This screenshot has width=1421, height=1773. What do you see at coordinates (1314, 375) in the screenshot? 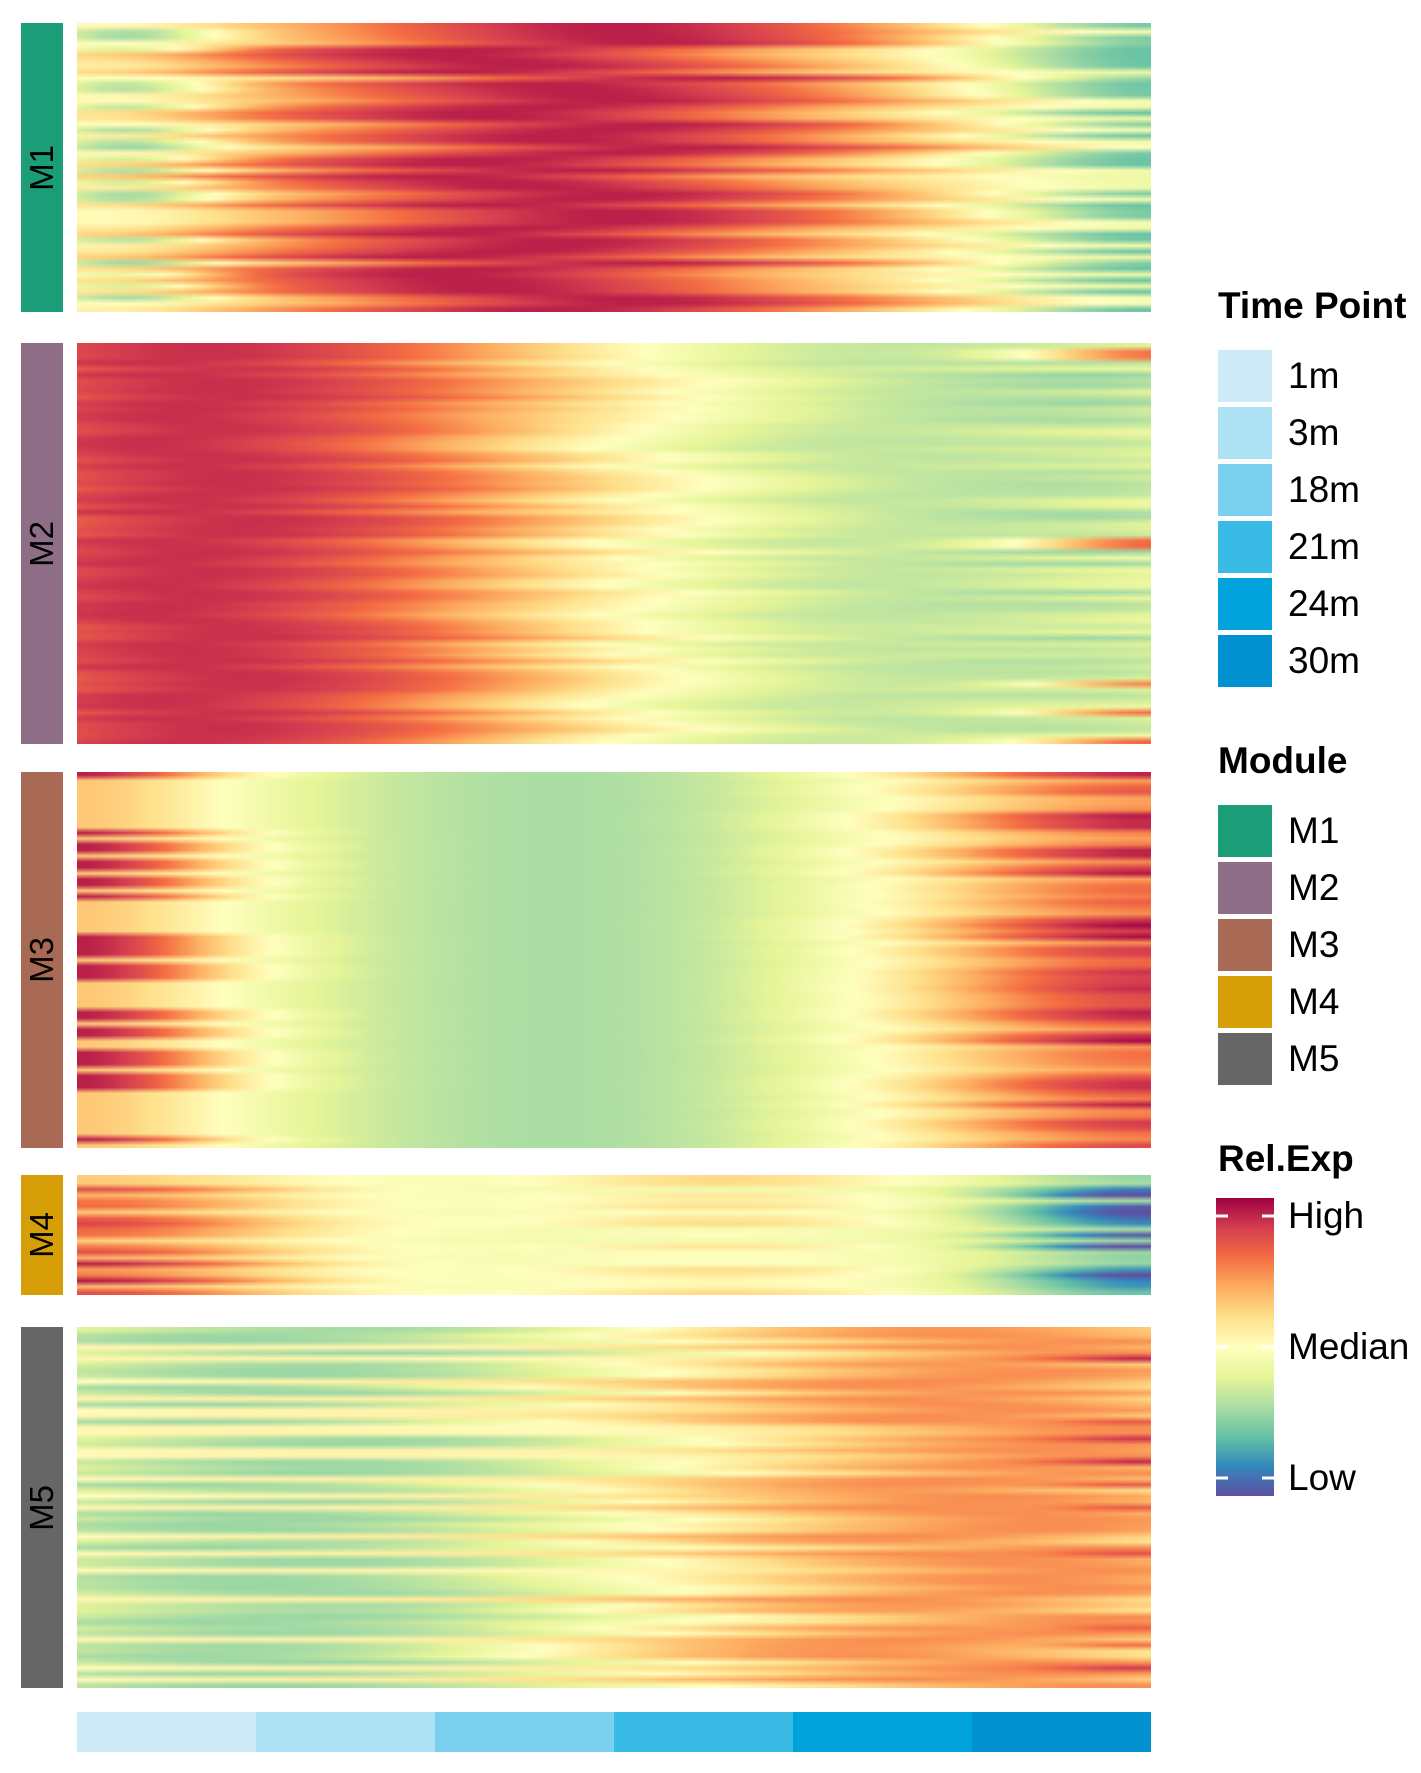
I see `time-point-legend-label: 1m` at bounding box center [1314, 375].